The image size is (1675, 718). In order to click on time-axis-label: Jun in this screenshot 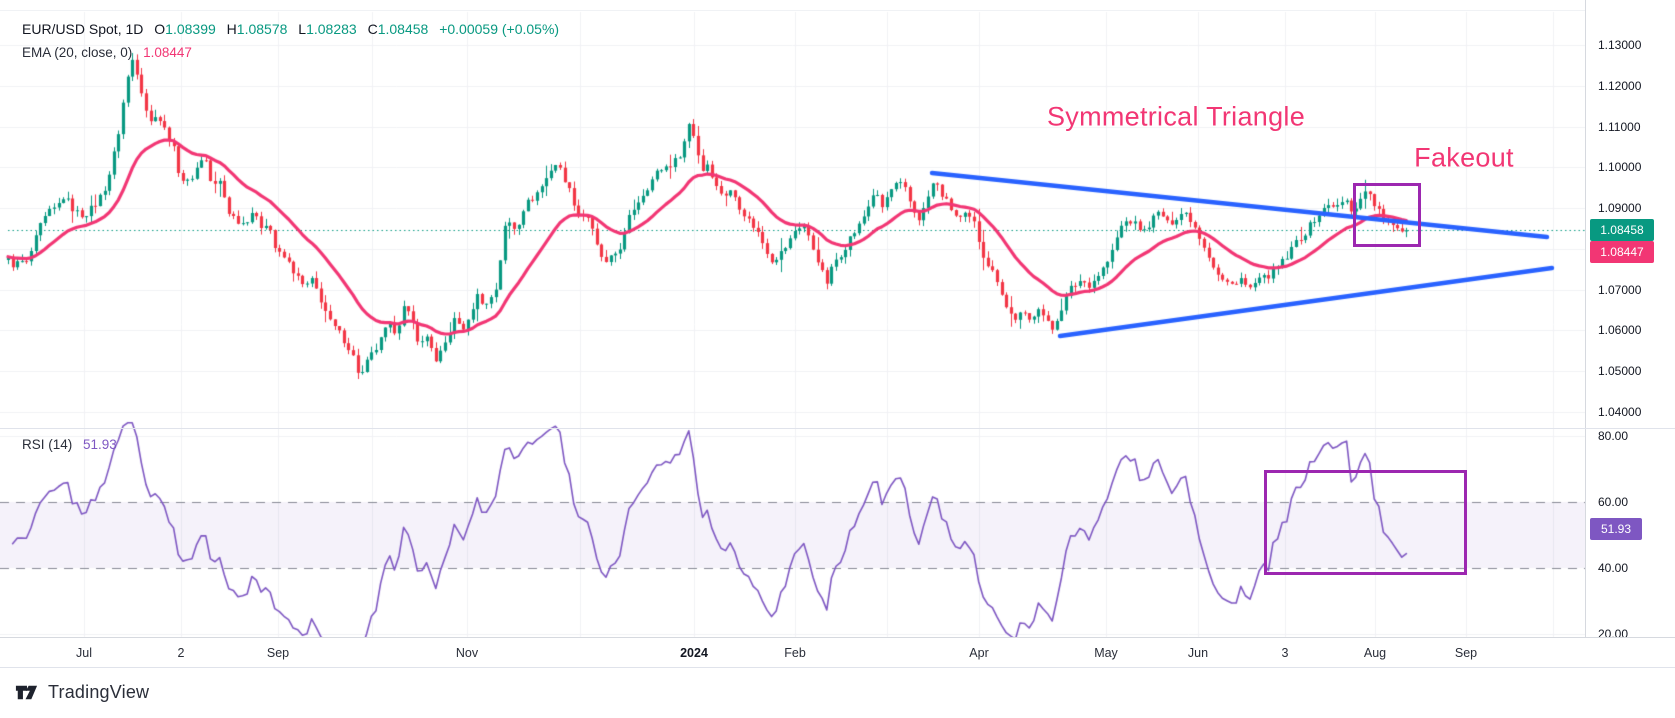, I will do `click(1198, 653)`.